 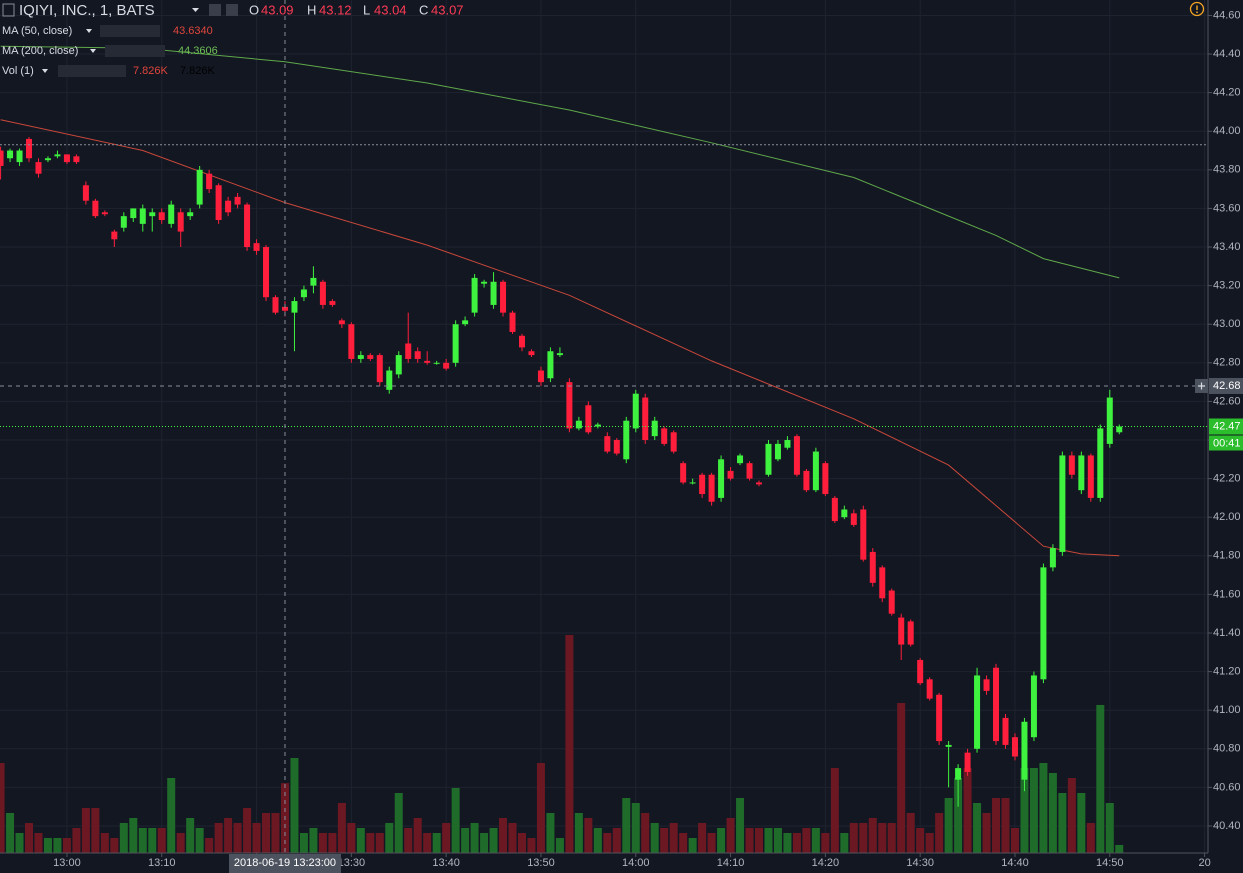 I want to click on crosshair-x-box, so click(x=284, y=863).